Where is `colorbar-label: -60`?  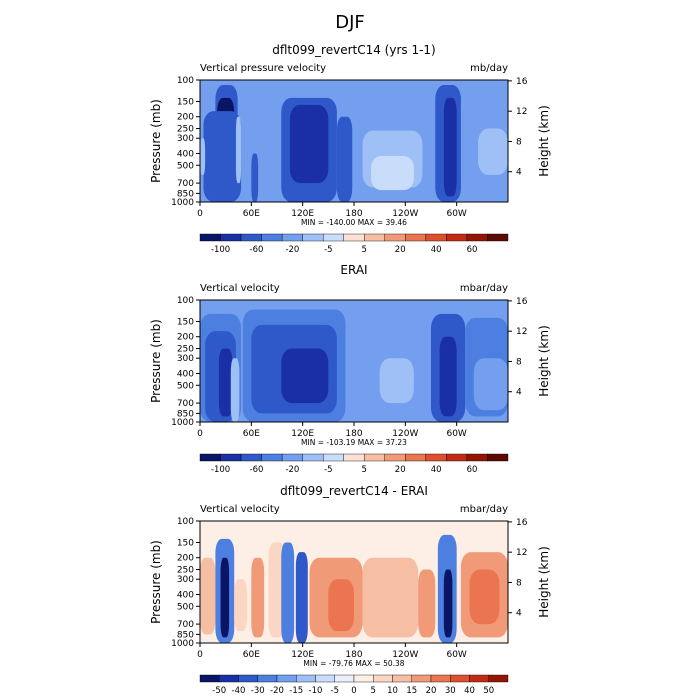
colorbar-label: -60 is located at coordinates (257, 250).